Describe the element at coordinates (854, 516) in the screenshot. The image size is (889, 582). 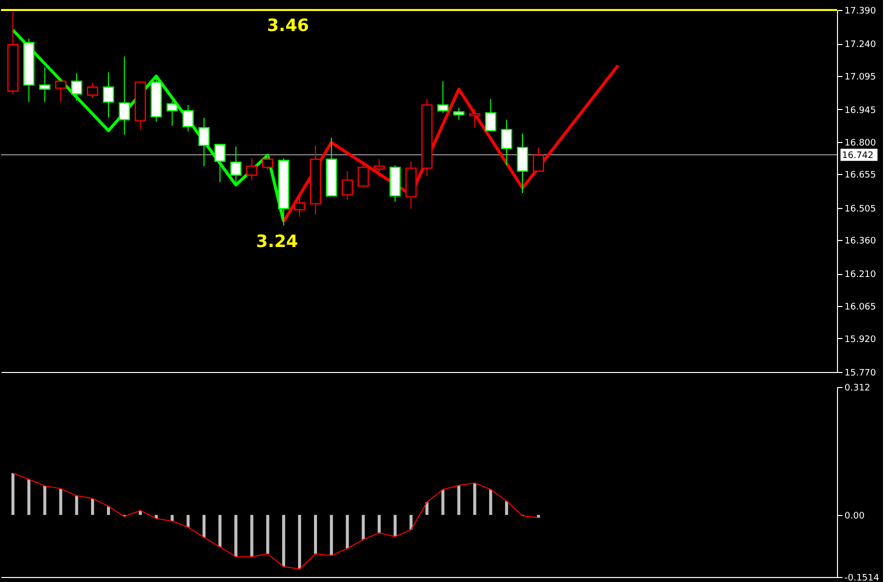
I see `y-tick-label: 0.00` at that location.